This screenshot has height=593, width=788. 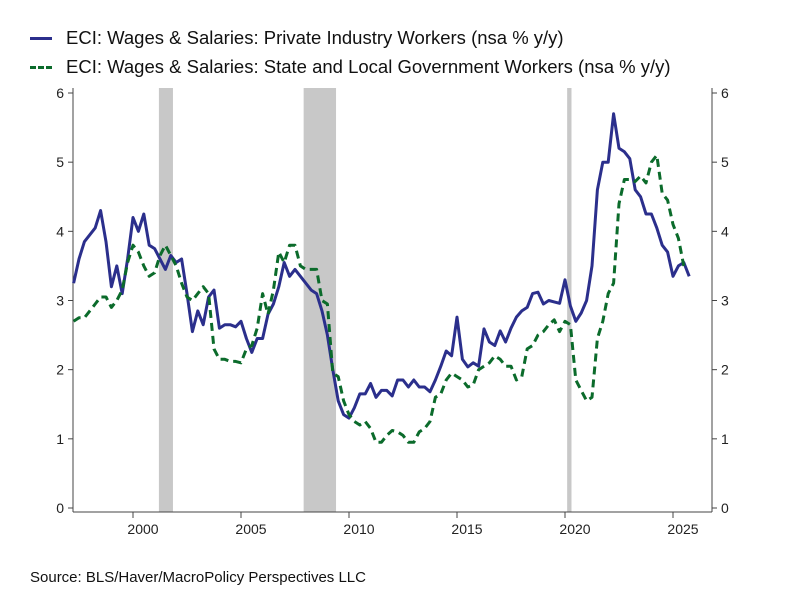 I want to click on y-tick-label-right: 3, so click(x=725, y=301).